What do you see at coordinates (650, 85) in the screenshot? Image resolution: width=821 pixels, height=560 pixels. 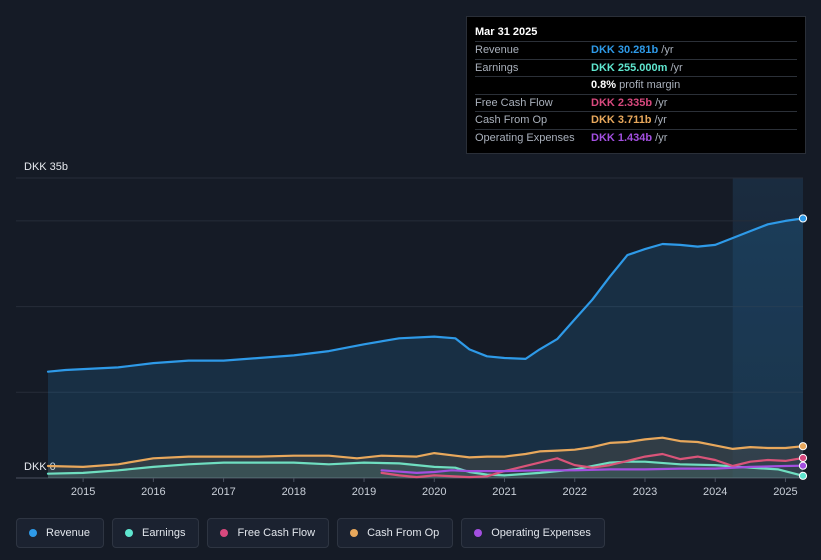 I see `tooltip-row-unit: profit margin` at bounding box center [650, 85].